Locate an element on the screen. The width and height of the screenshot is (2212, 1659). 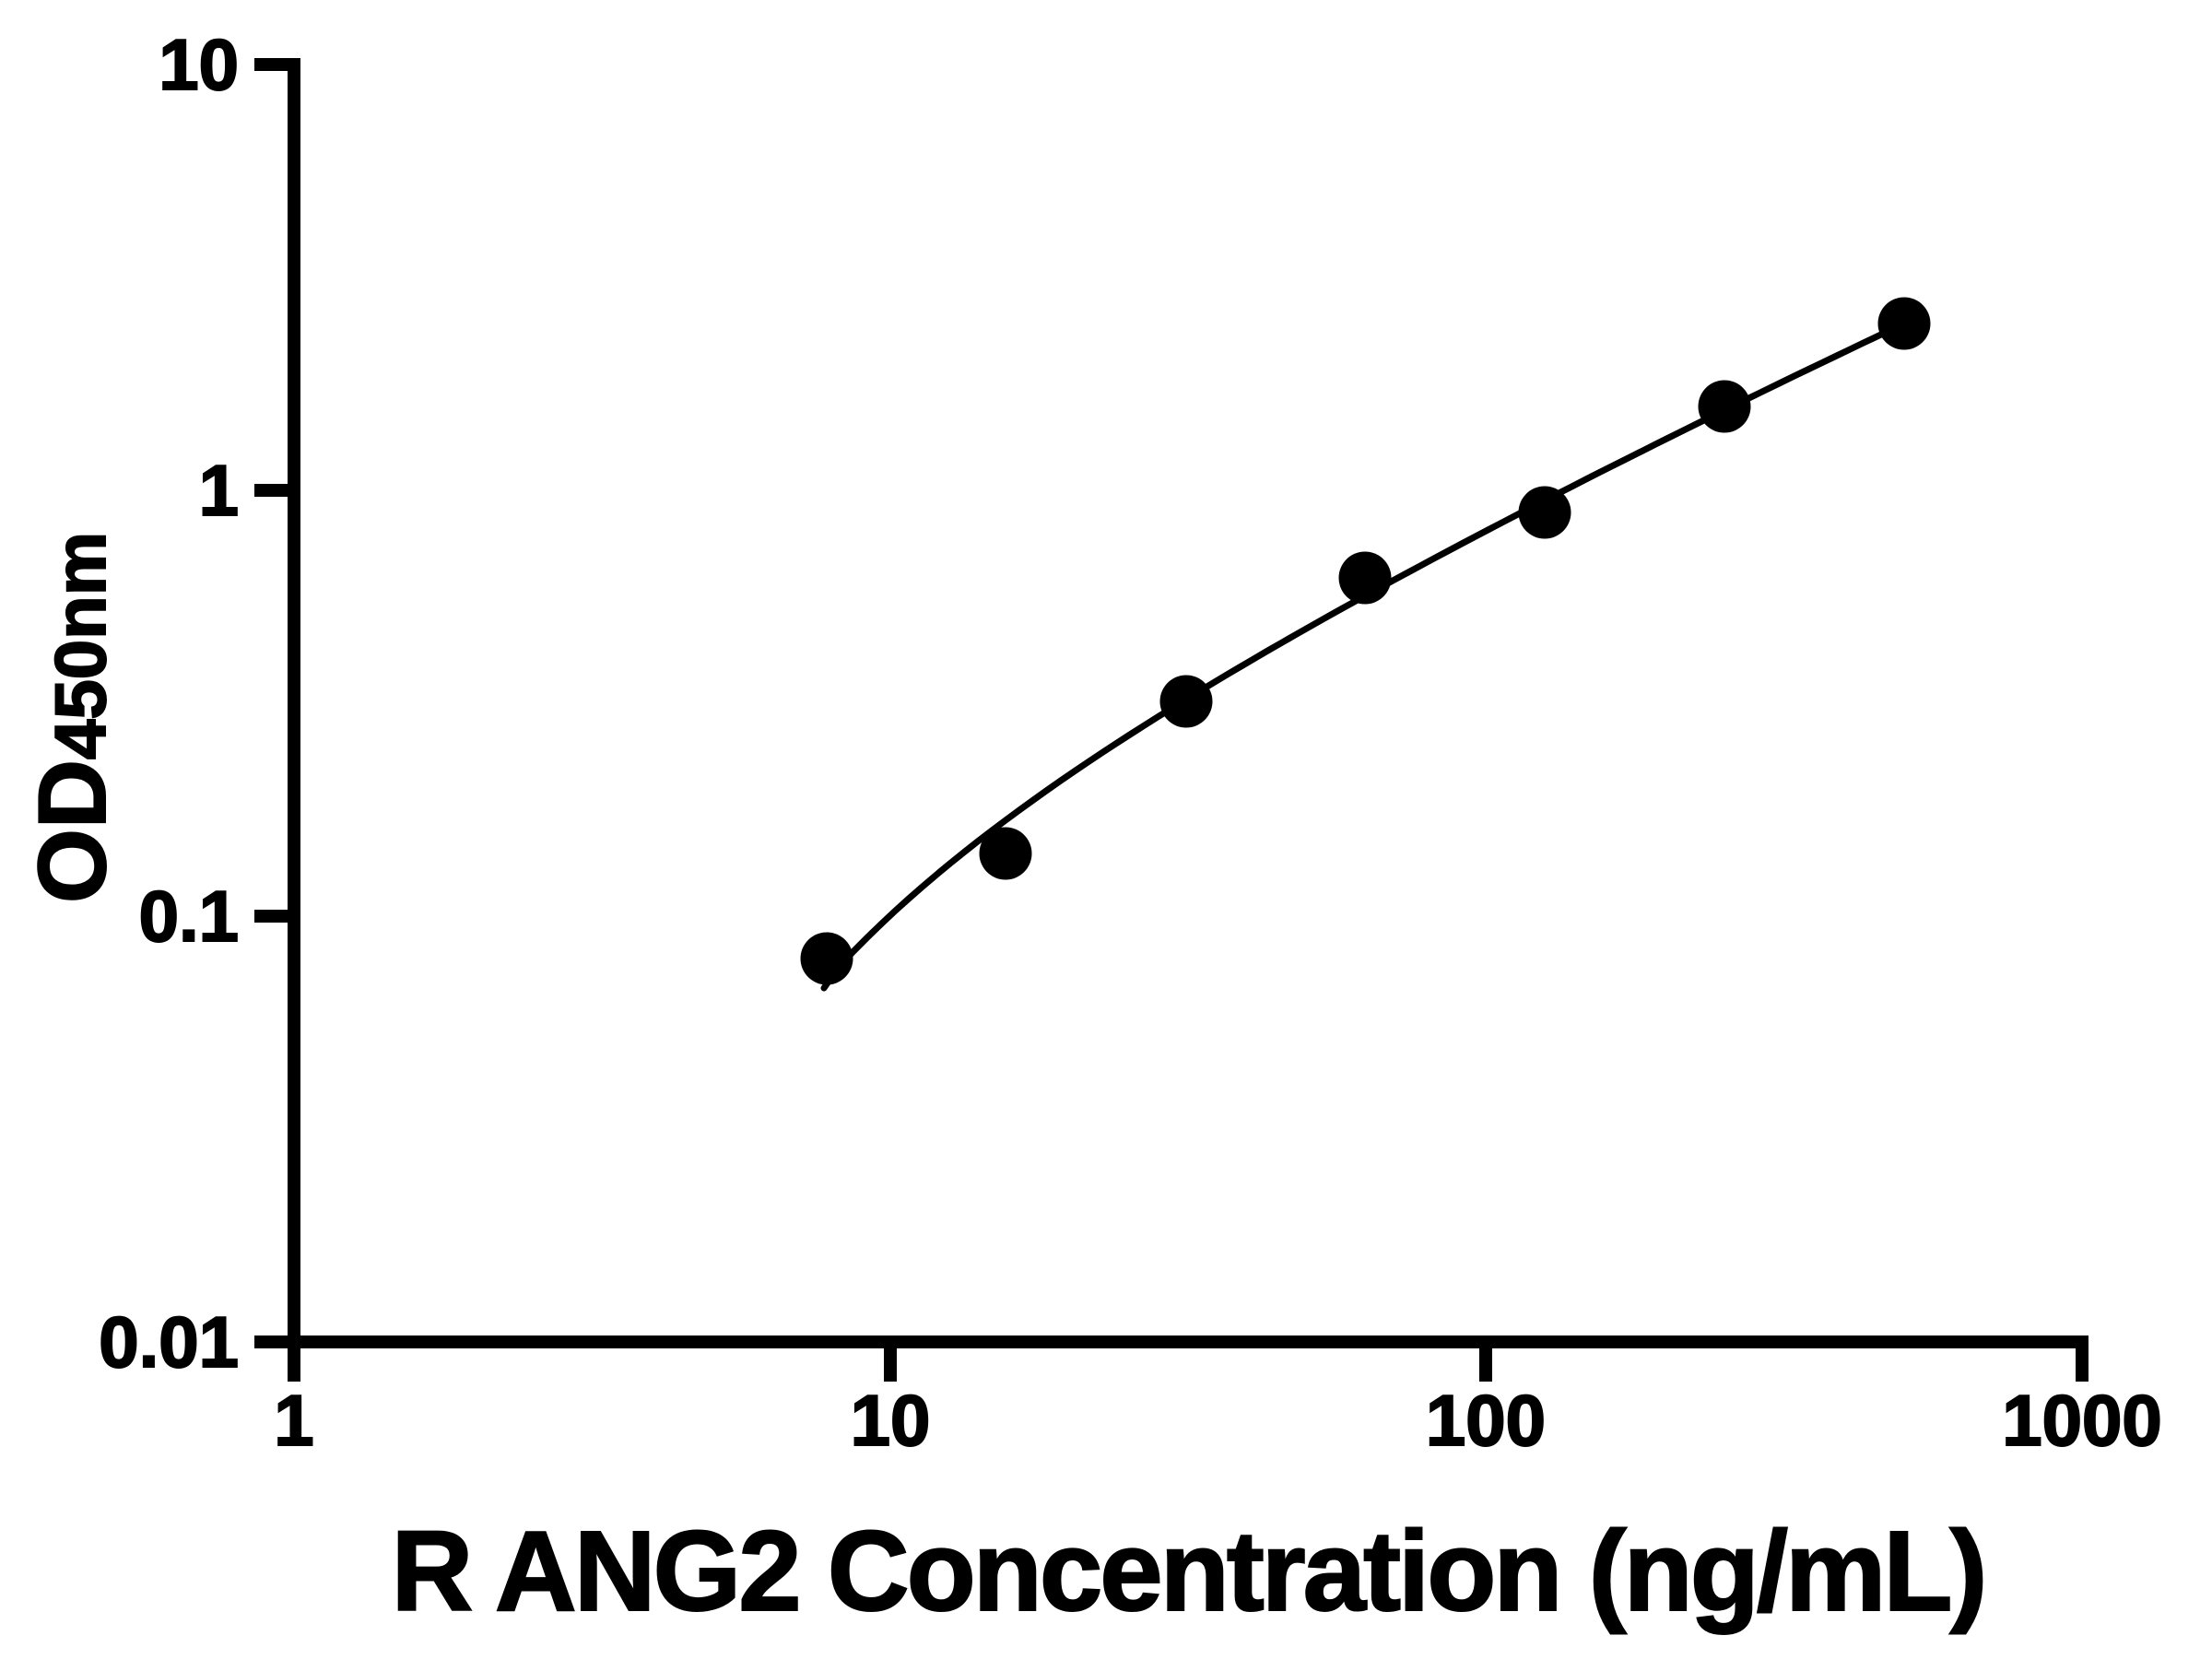
svg-text: 100 is located at coordinates (1486, 1420).